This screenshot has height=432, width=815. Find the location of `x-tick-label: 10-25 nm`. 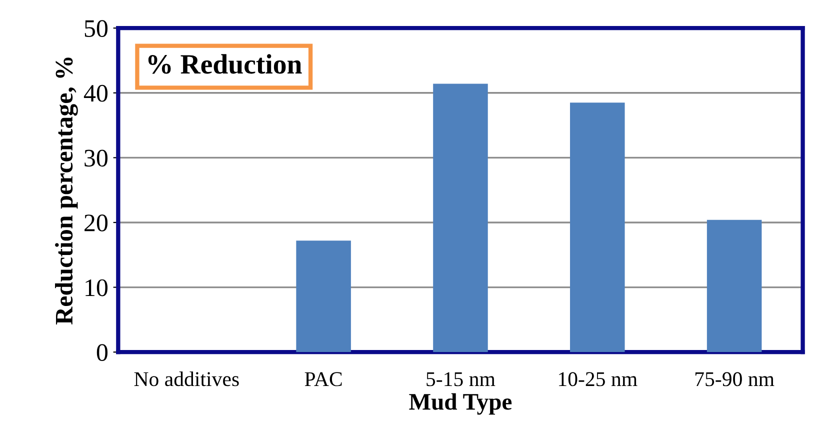

x-tick-label: 10-25 nm is located at coordinates (598, 379).